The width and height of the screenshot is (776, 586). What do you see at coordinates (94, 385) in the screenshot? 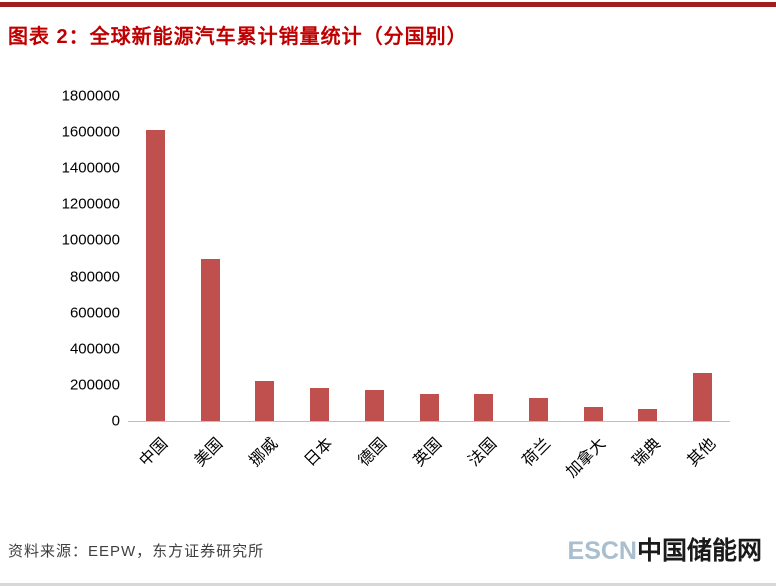
I see `y-tick-label: 200000` at bounding box center [94, 385].